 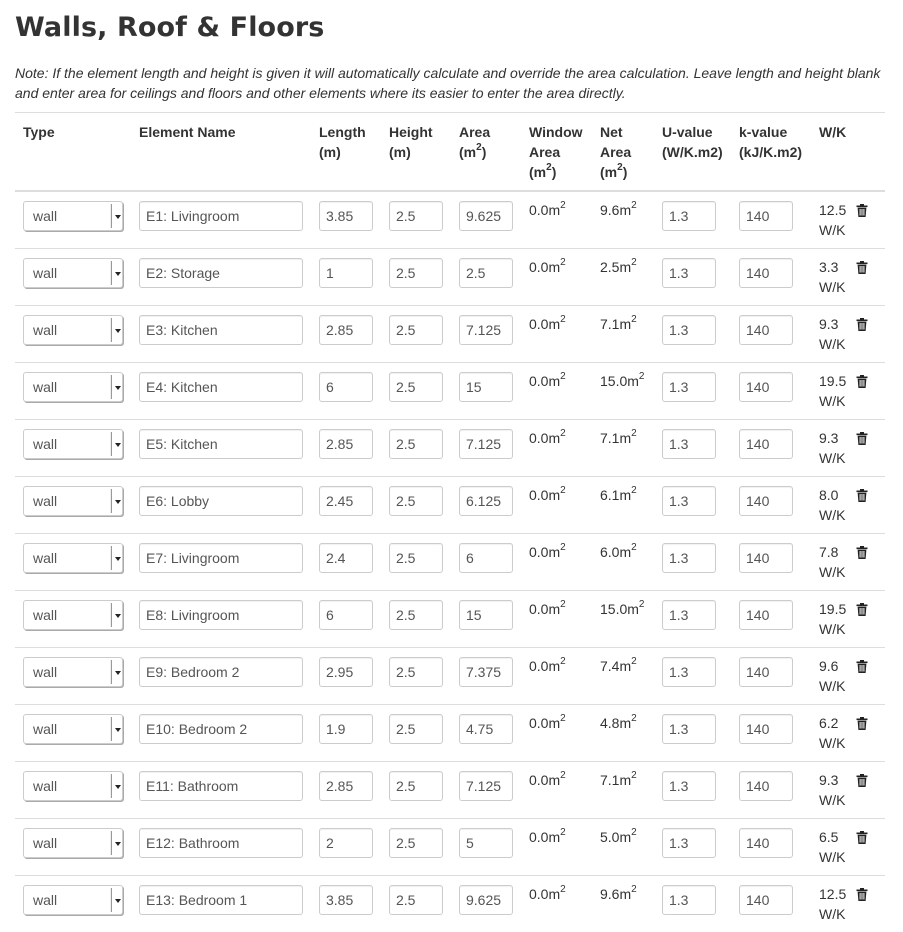 What do you see at coordinates (486, 671) in the screenshot?
I see `area-input: 7.375` at bounding box center [486, 671].